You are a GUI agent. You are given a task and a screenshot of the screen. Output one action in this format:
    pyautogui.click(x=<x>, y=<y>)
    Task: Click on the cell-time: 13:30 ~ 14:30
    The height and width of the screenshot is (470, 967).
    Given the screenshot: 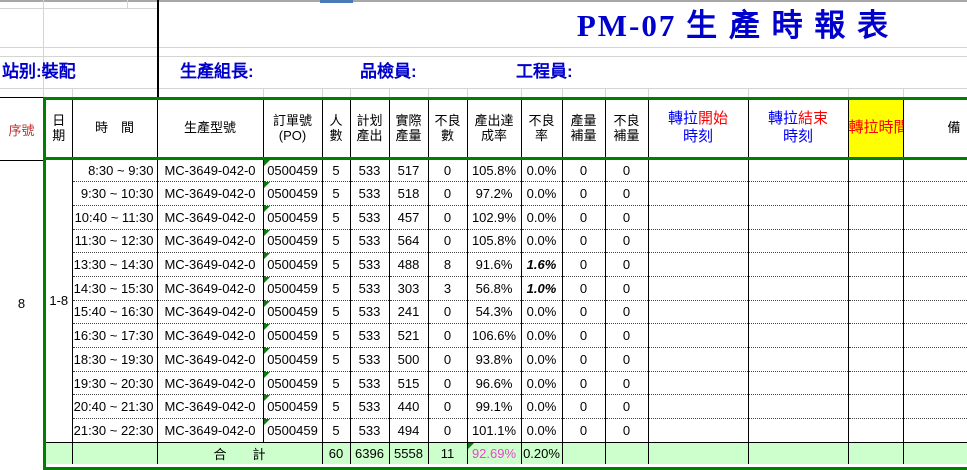 What is the action you would take?
    pyautogui.click(x=115, y=264)
    